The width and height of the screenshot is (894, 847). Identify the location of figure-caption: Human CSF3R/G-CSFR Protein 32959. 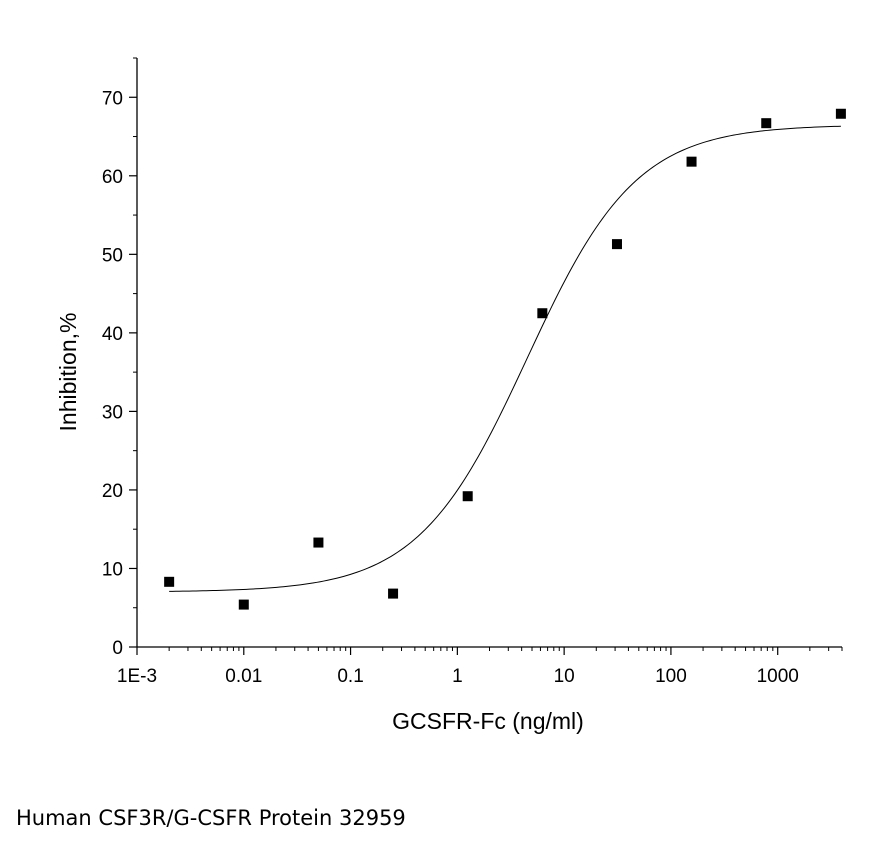
(211, 818).